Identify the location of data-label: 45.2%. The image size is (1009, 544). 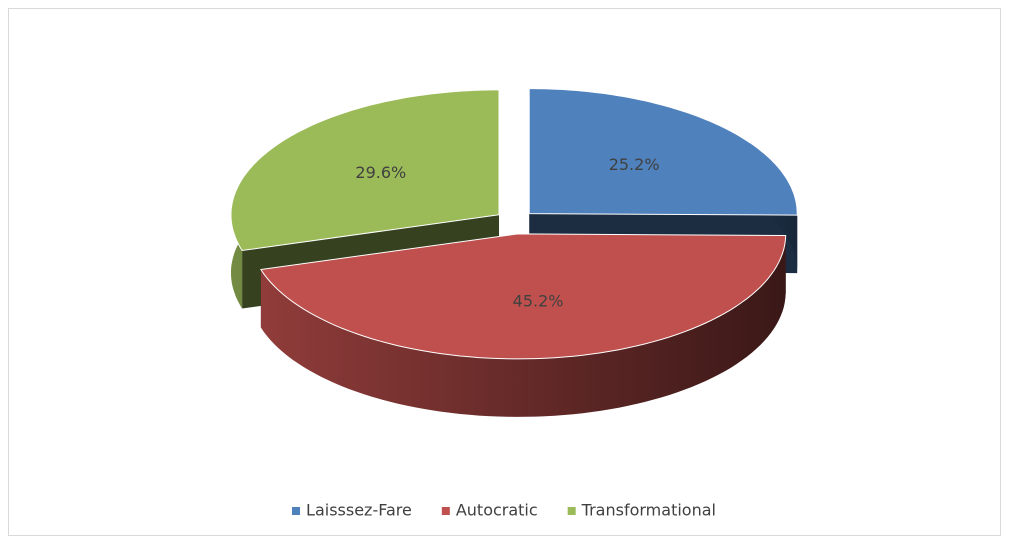
(538, 300).